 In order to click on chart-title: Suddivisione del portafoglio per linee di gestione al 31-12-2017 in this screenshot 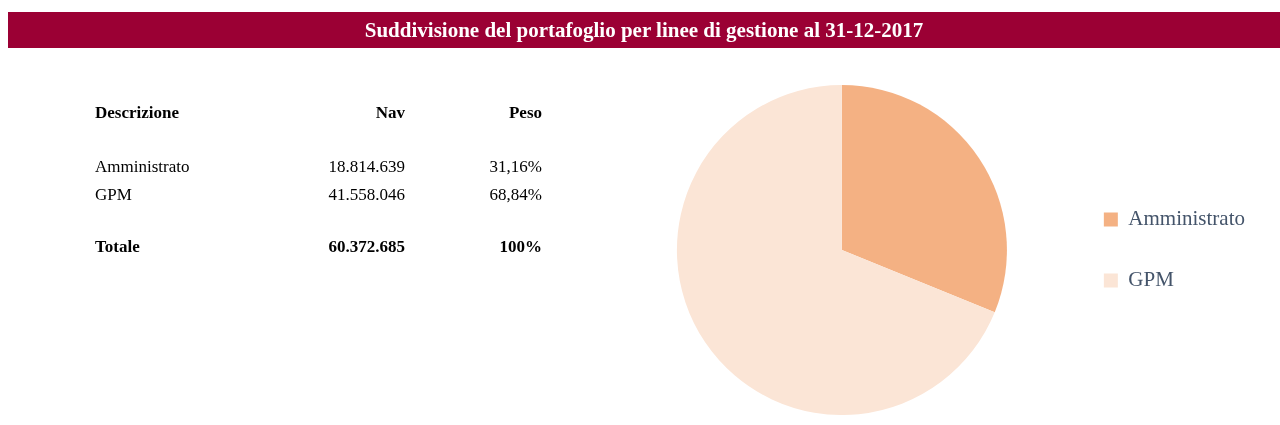, I will do `click(644, 30)`.